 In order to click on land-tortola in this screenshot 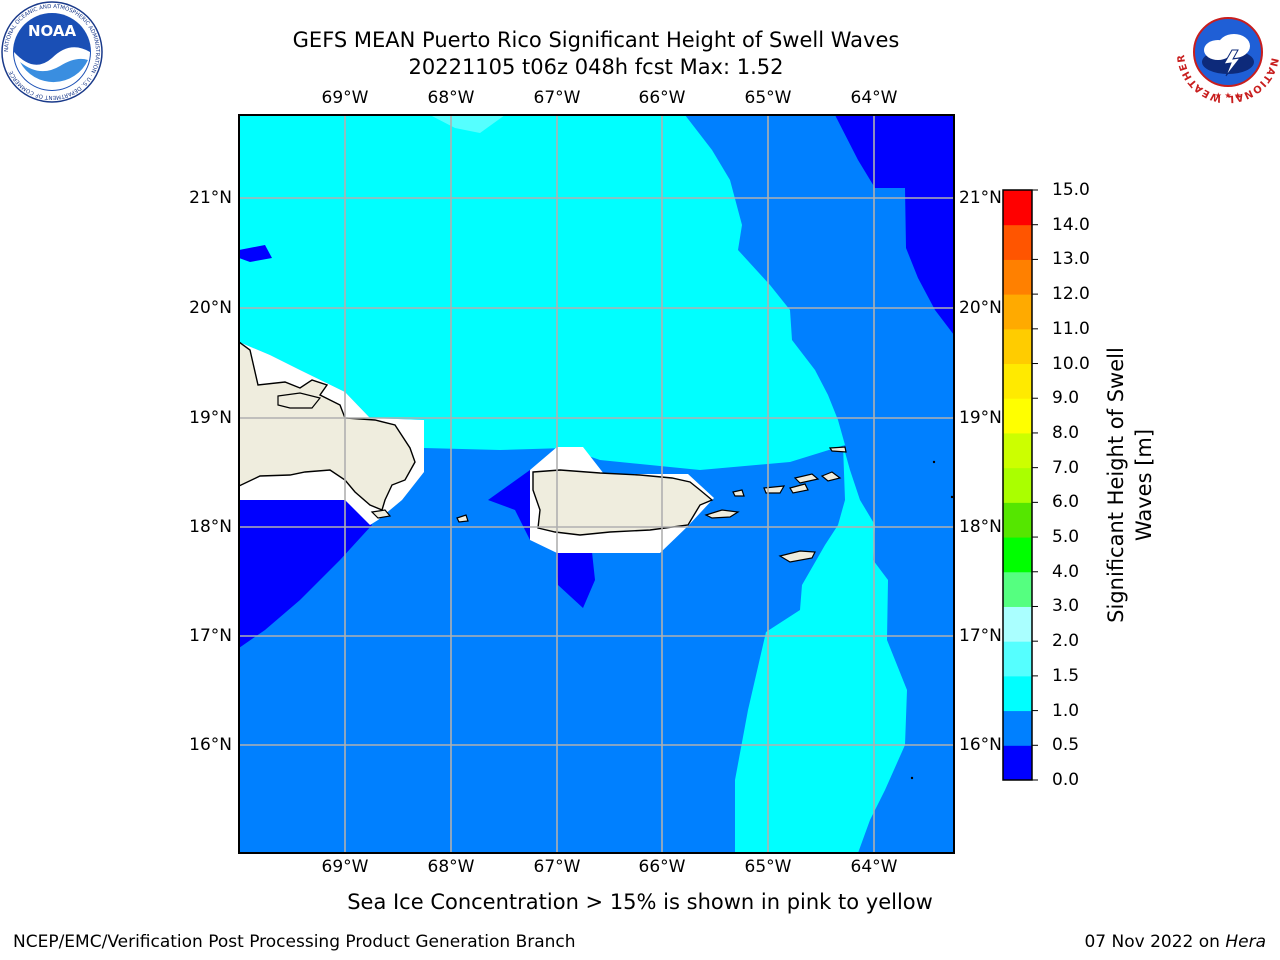, I will do `click(806, 478)`.